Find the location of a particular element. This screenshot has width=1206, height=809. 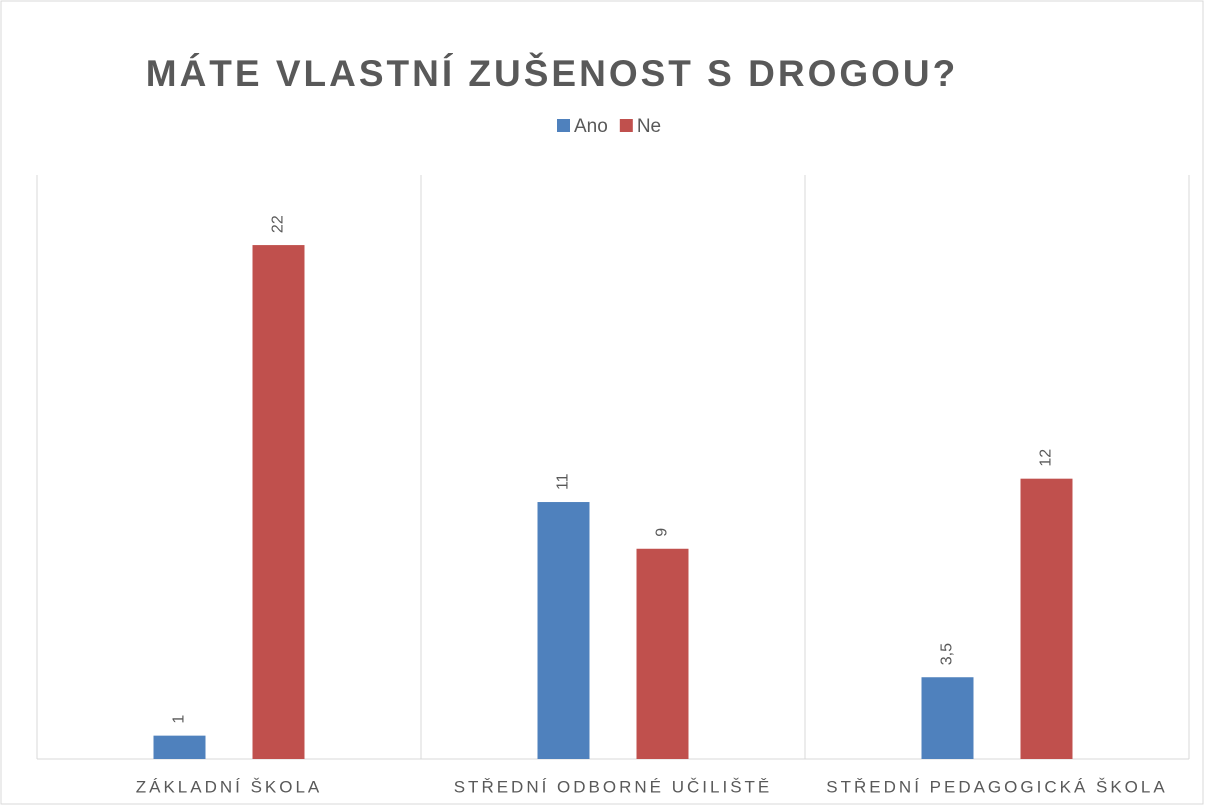

legend-label: Ne is located at coordinates (649, 126).